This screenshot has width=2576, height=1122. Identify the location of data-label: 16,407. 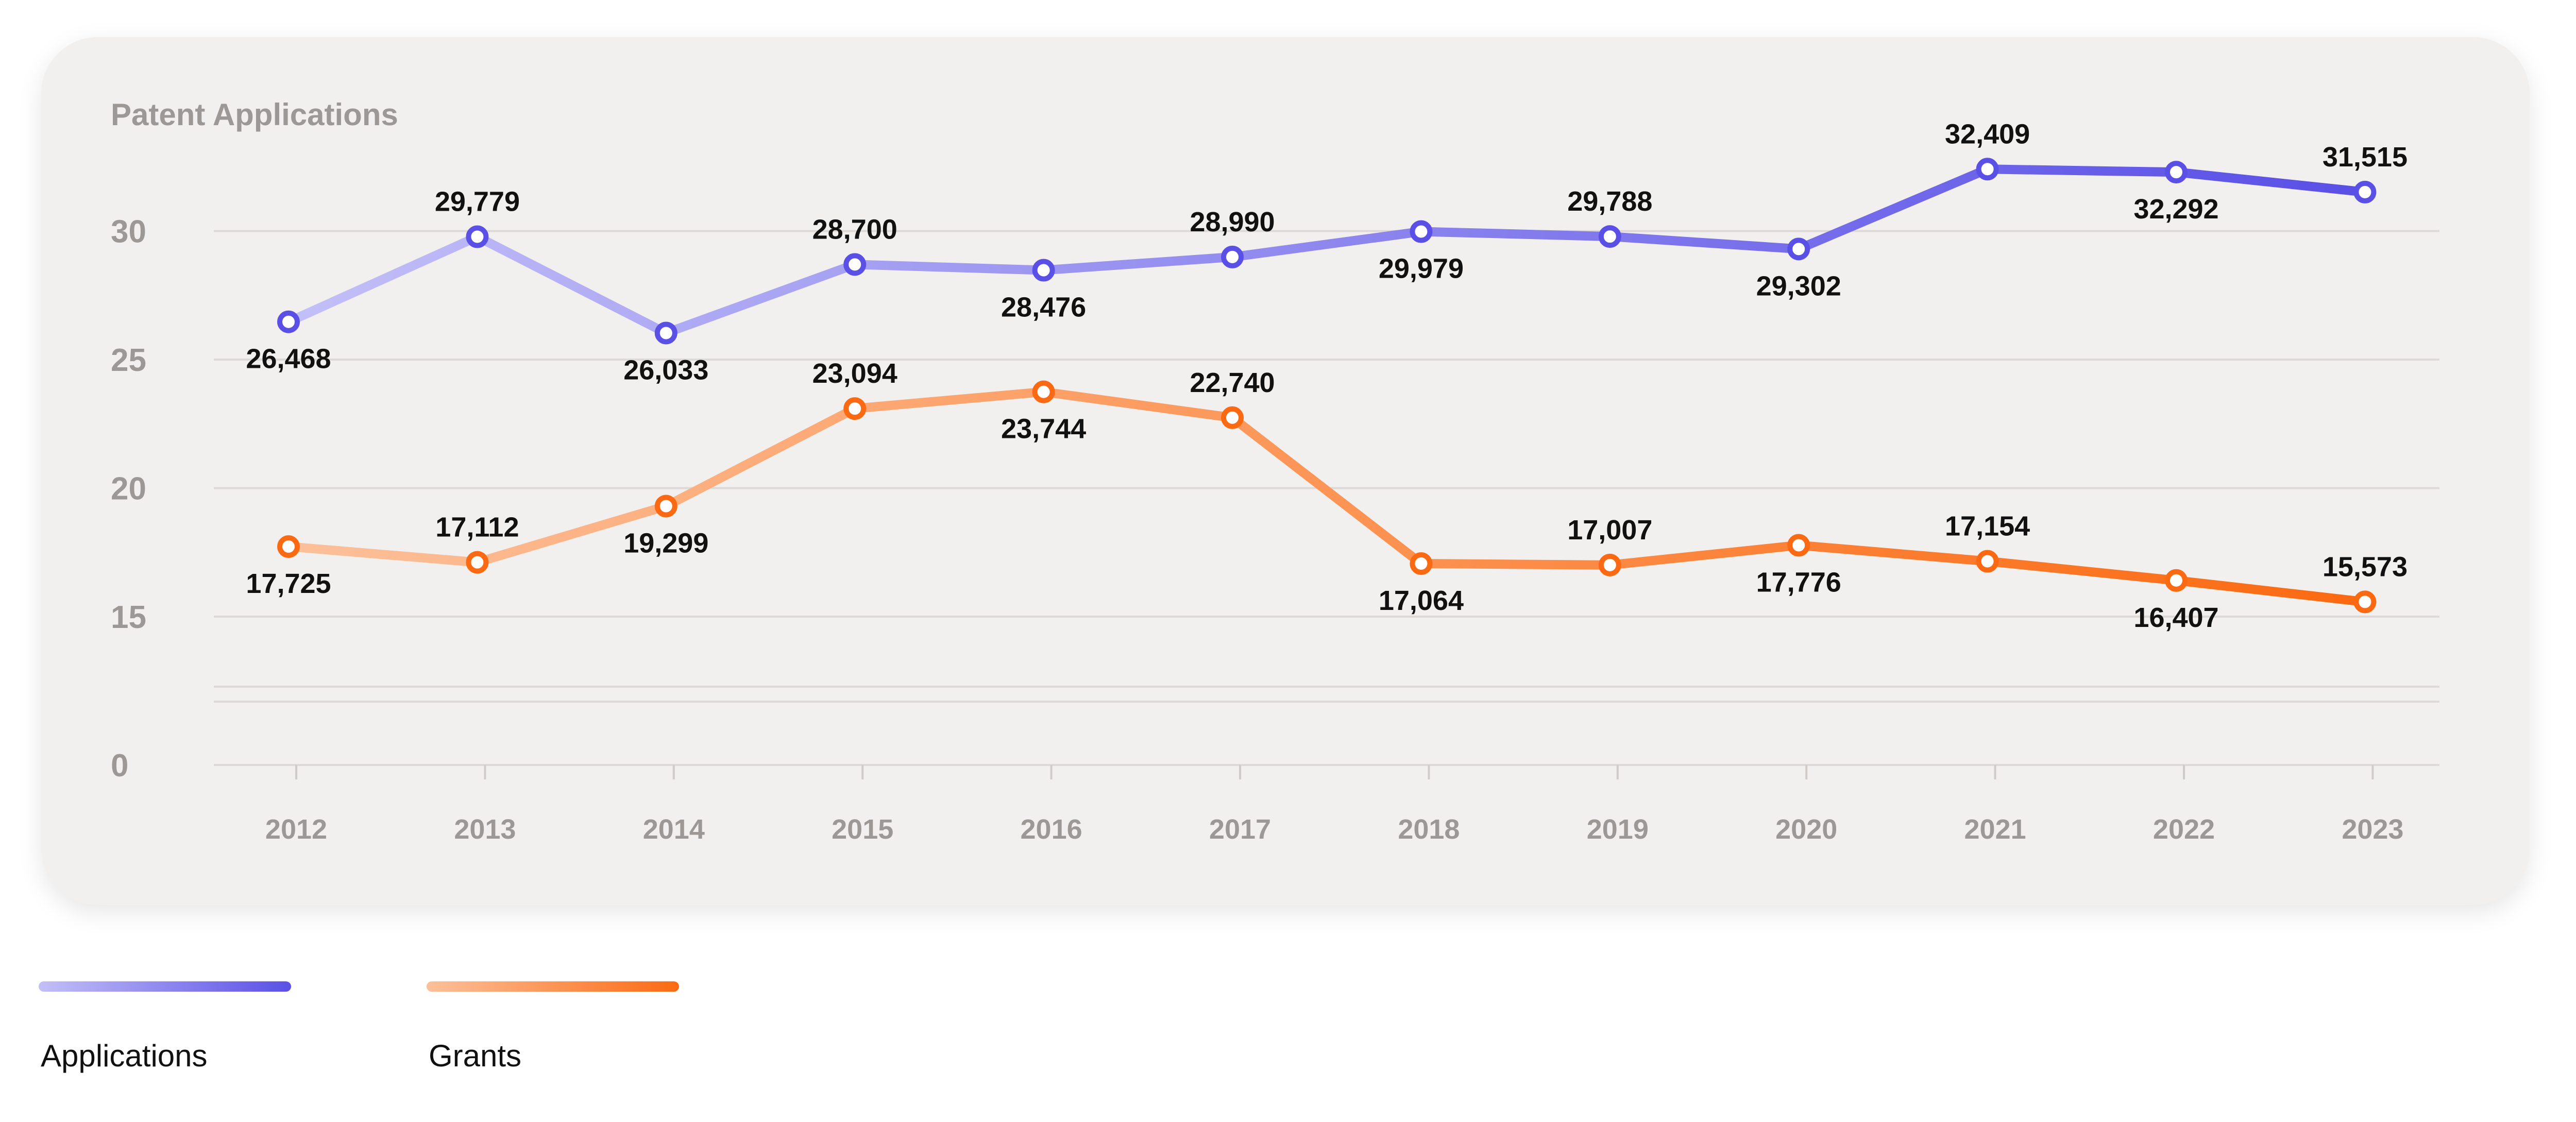
(2175, 617).